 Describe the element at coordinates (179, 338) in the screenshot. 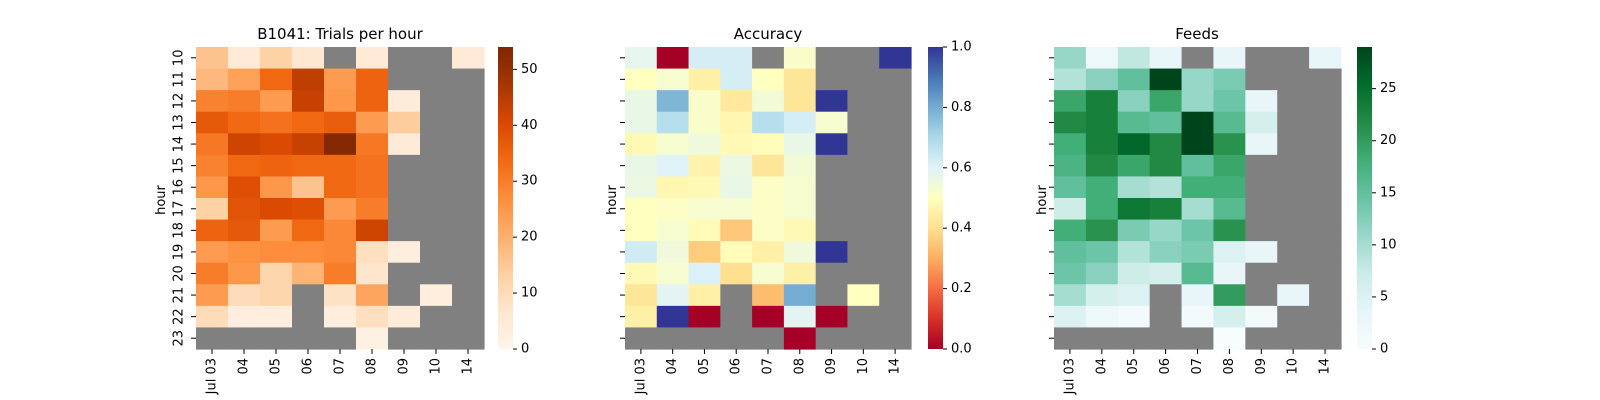

I see `trials-y-tick-label: 23` at that location.